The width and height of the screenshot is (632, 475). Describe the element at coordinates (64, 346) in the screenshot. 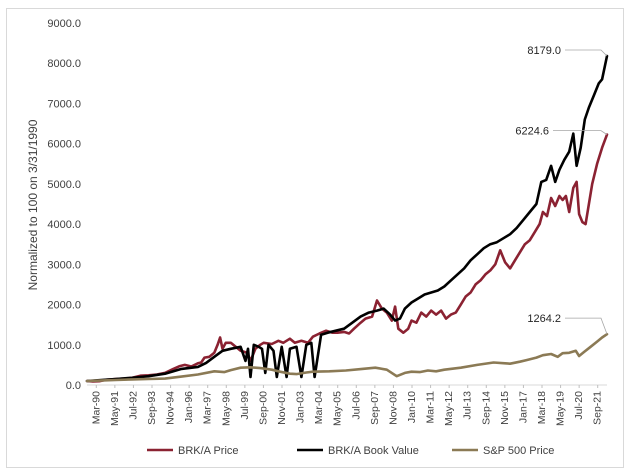

I see `y-tick-label: 1000.0` at that location.